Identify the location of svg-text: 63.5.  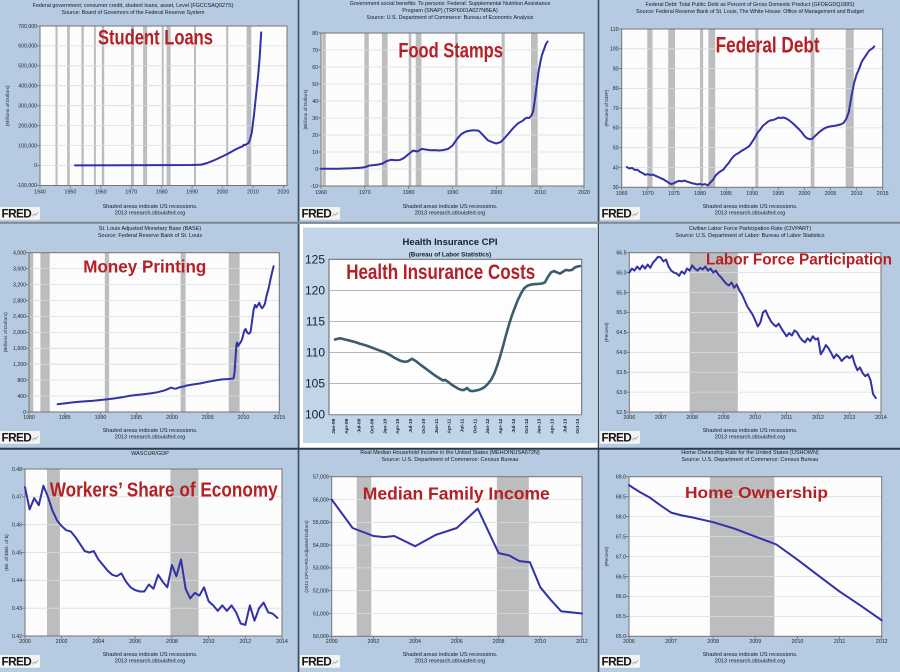
(621, 373).